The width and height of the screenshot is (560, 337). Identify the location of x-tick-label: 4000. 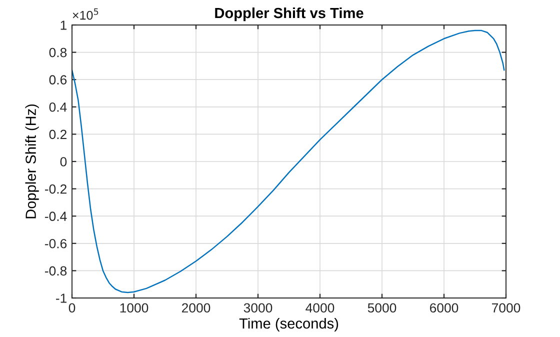
(320, 308).